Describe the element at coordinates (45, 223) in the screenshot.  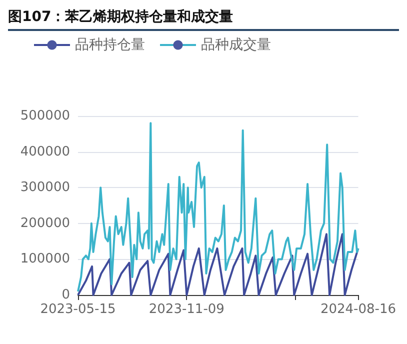
I see `y-tick-label: 200000` at that location.